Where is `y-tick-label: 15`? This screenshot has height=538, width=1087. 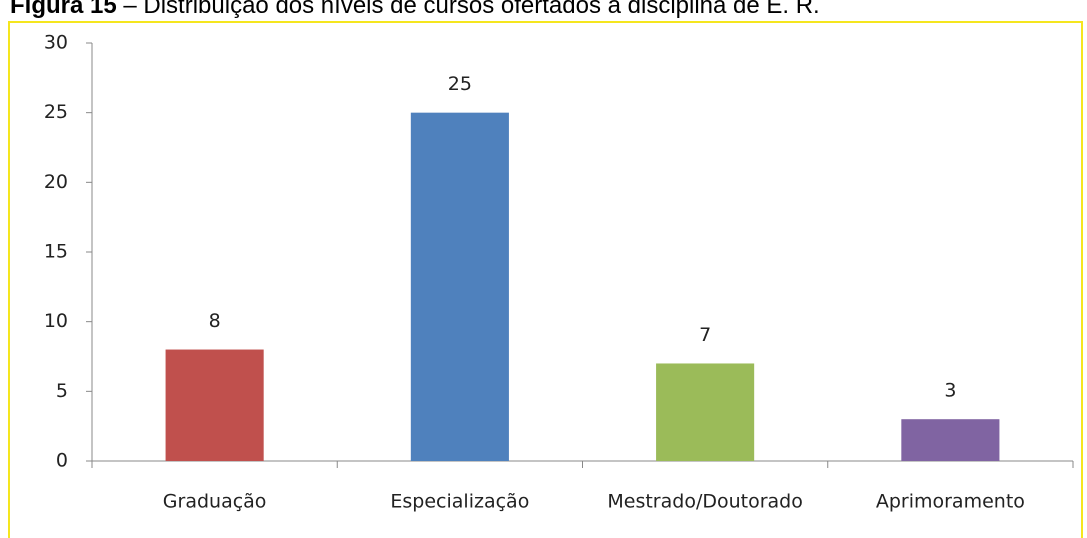 y-tick-label: 15 is located at coordinates (56, 252).